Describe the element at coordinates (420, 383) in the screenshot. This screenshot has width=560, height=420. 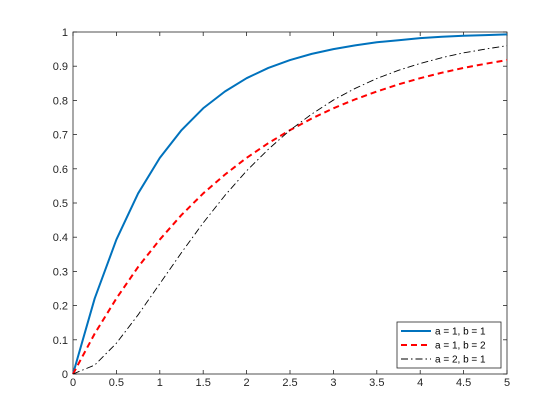
I see `x-tick-label: 4` at that location.